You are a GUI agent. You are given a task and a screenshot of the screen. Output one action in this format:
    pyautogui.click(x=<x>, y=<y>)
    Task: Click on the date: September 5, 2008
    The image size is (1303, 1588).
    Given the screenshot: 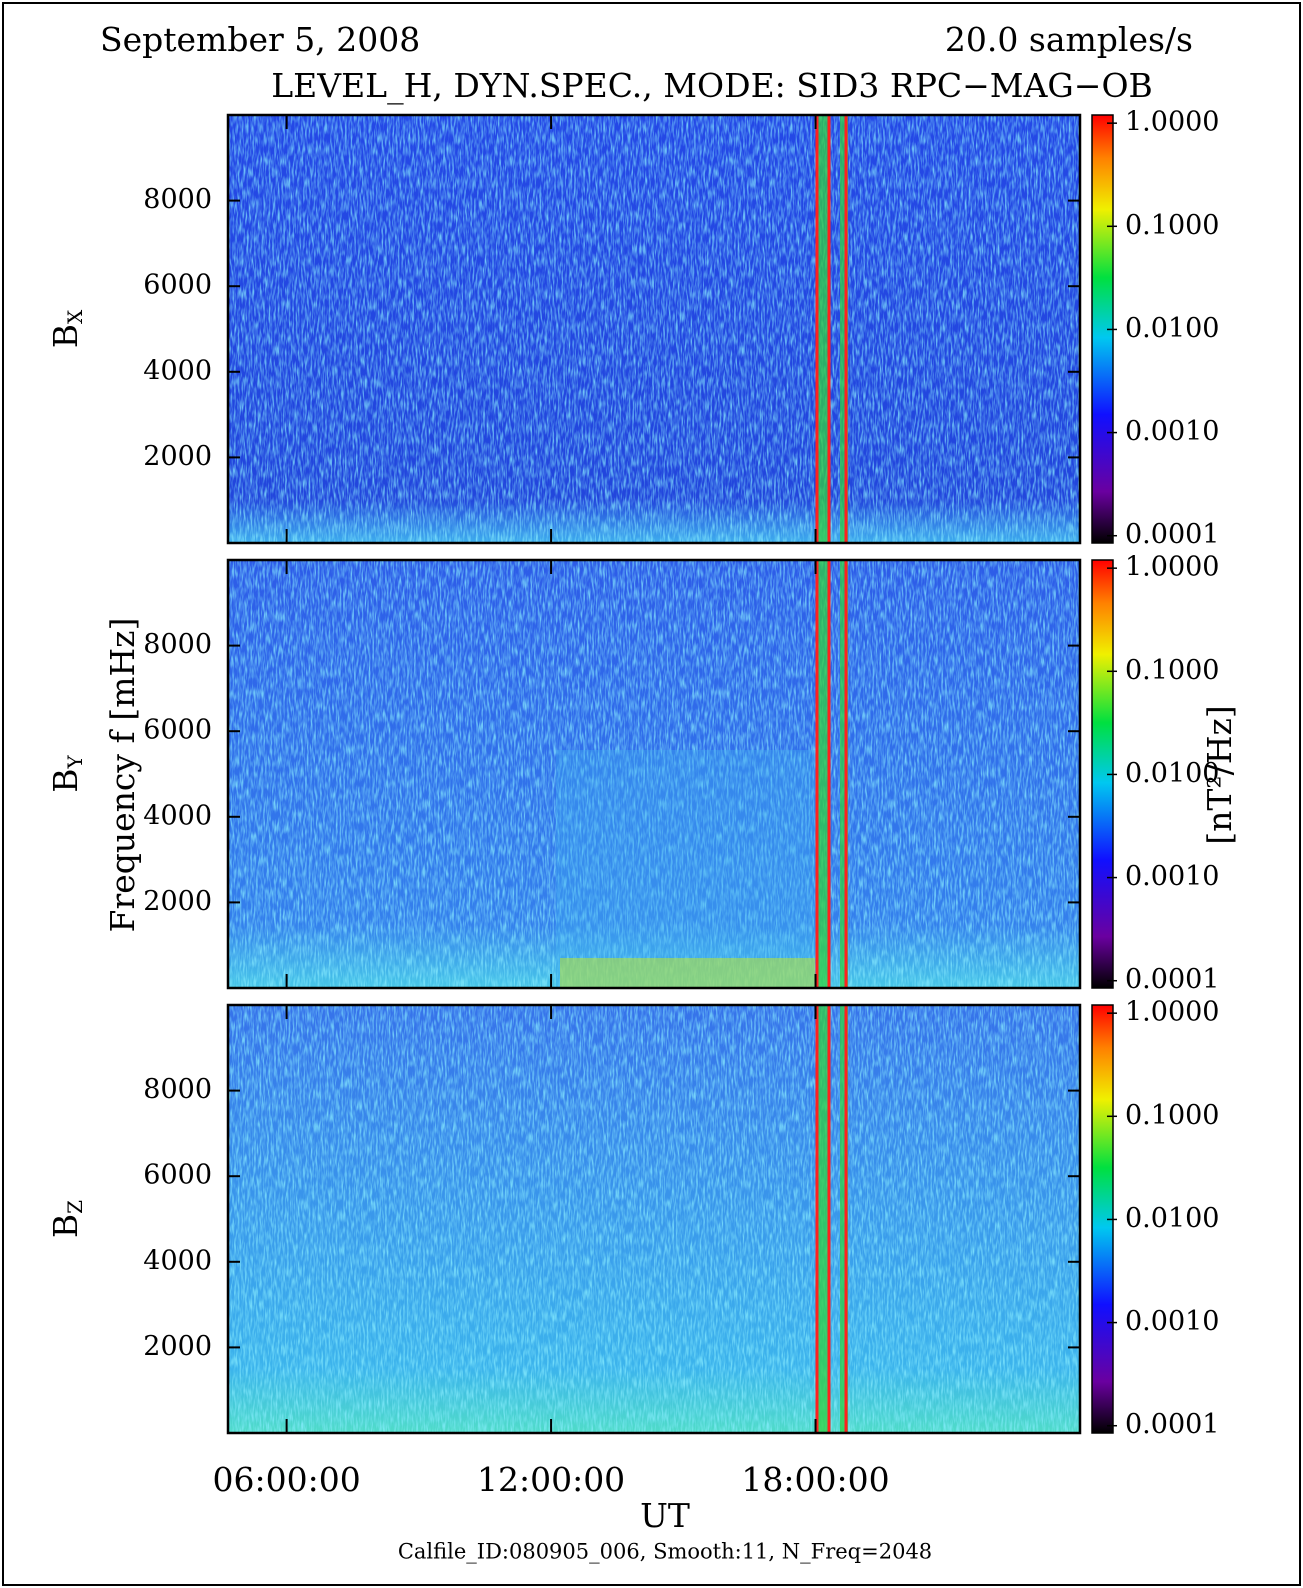 What is the action you would take?
    pyautogui.click(x=260, y=39)
    